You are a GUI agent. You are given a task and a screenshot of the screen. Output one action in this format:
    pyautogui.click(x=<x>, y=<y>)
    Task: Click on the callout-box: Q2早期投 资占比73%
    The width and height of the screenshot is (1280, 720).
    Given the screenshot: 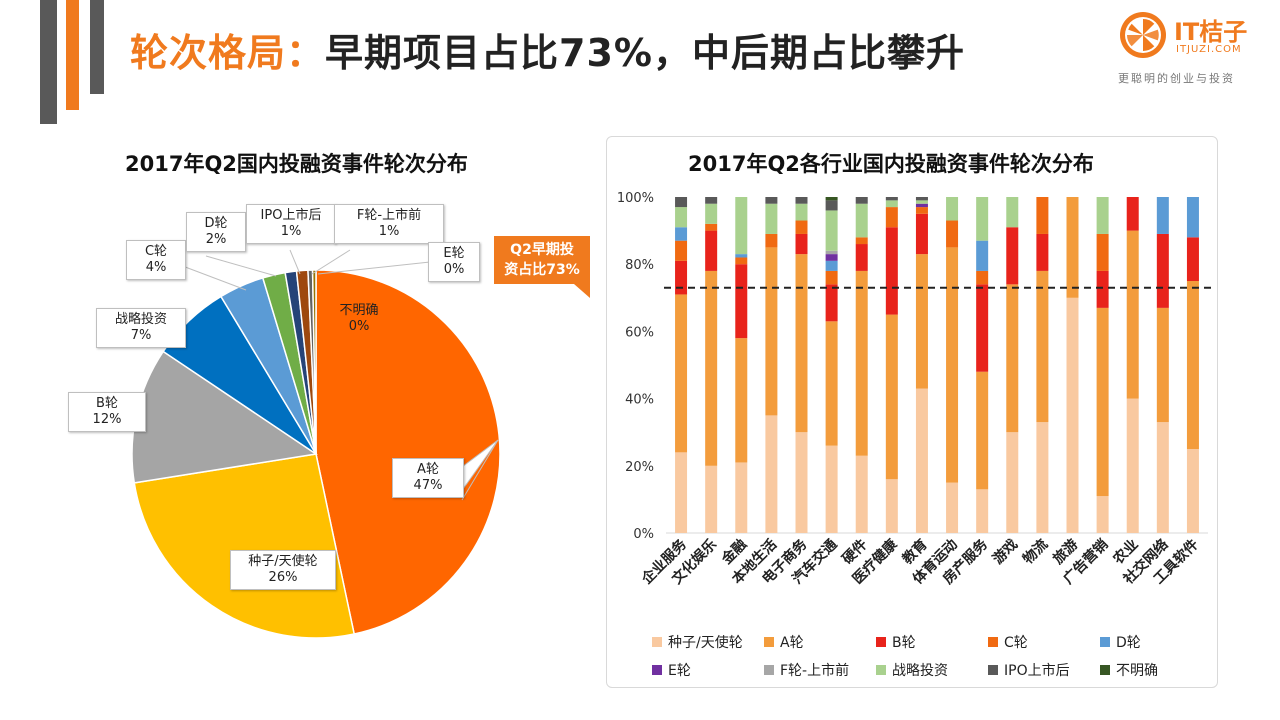 What is the action you would take?
    pyautogui.click(x=542, y=260)
    